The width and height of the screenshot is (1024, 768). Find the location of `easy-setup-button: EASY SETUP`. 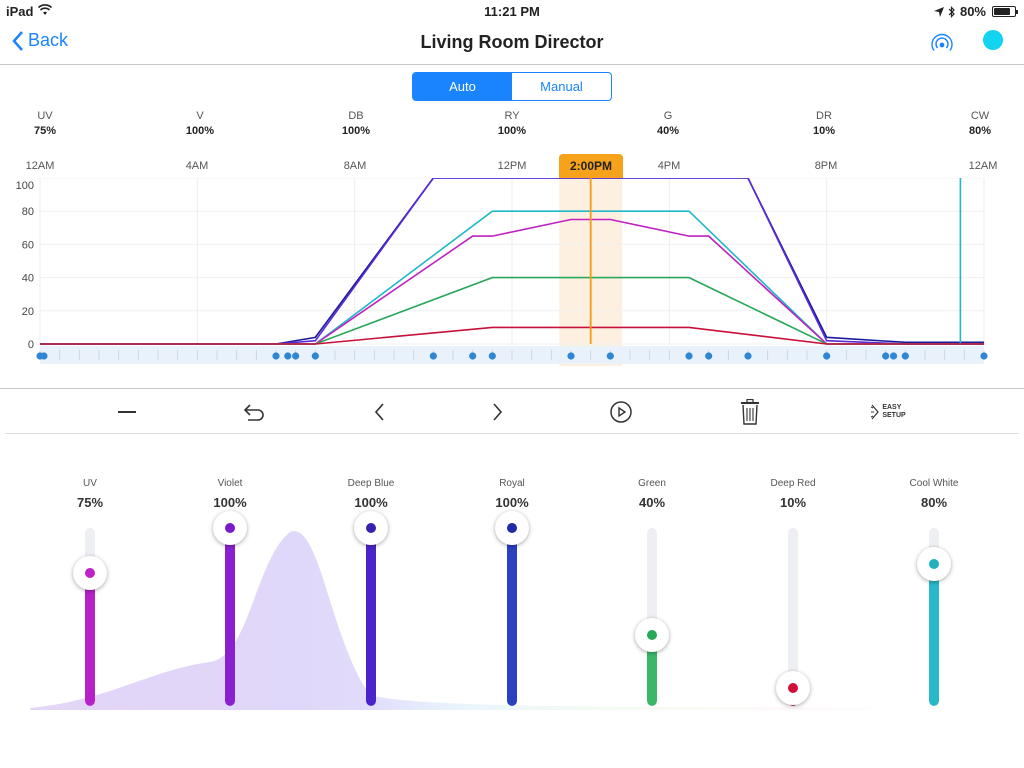

easy-setup-button: EASY SETUP is located at coordinates (888, 412).